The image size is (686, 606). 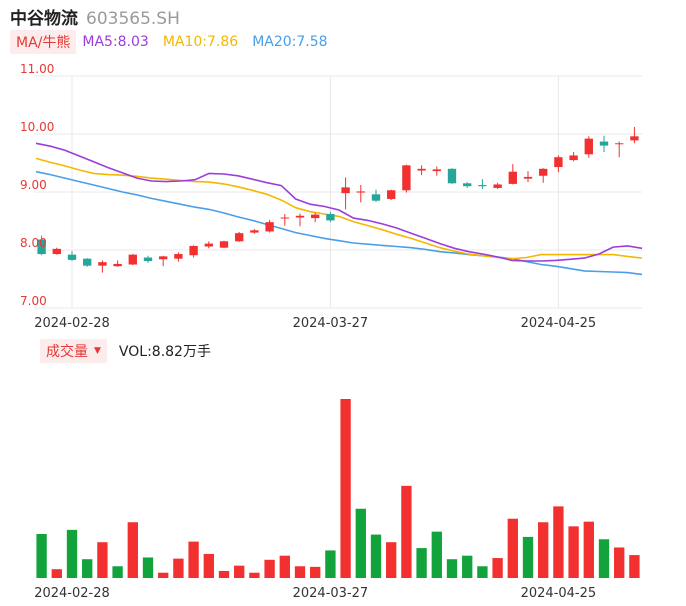 I want to click on ma20-legend: MA20:7.58, so click(x=290, y=42).